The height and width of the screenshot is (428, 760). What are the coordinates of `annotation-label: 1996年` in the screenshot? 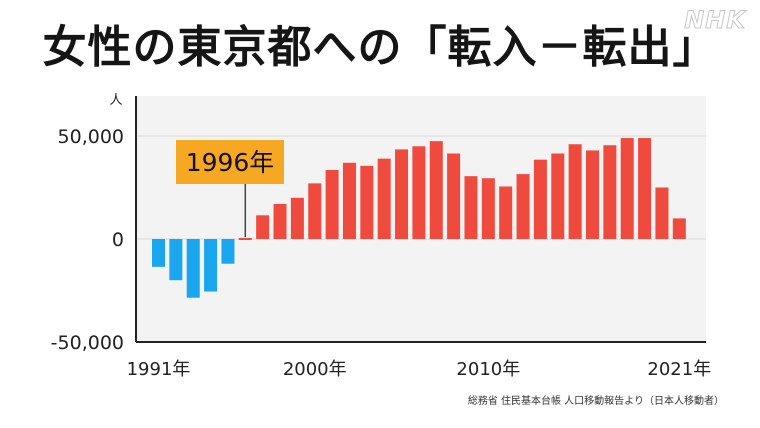 It's located at (230, 162).